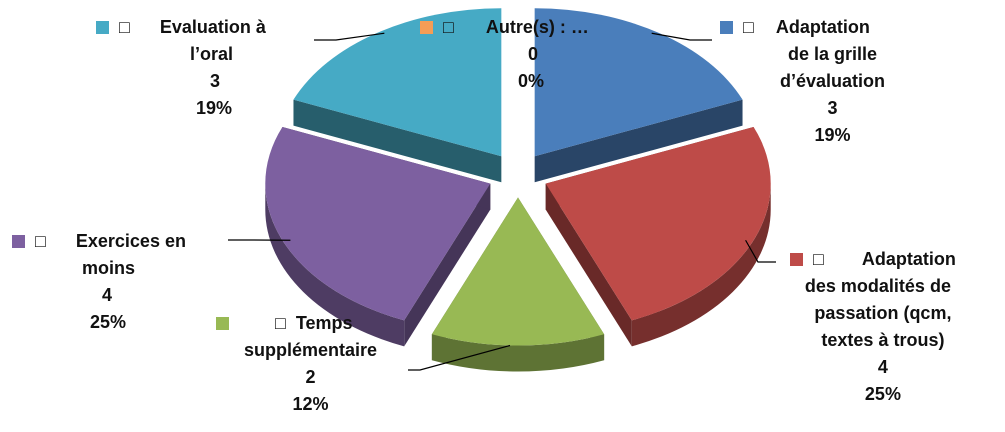  Describe the element at coordinates (681, 36) in the screenshot. I see `leader-line-adaptation-grille` at that location.